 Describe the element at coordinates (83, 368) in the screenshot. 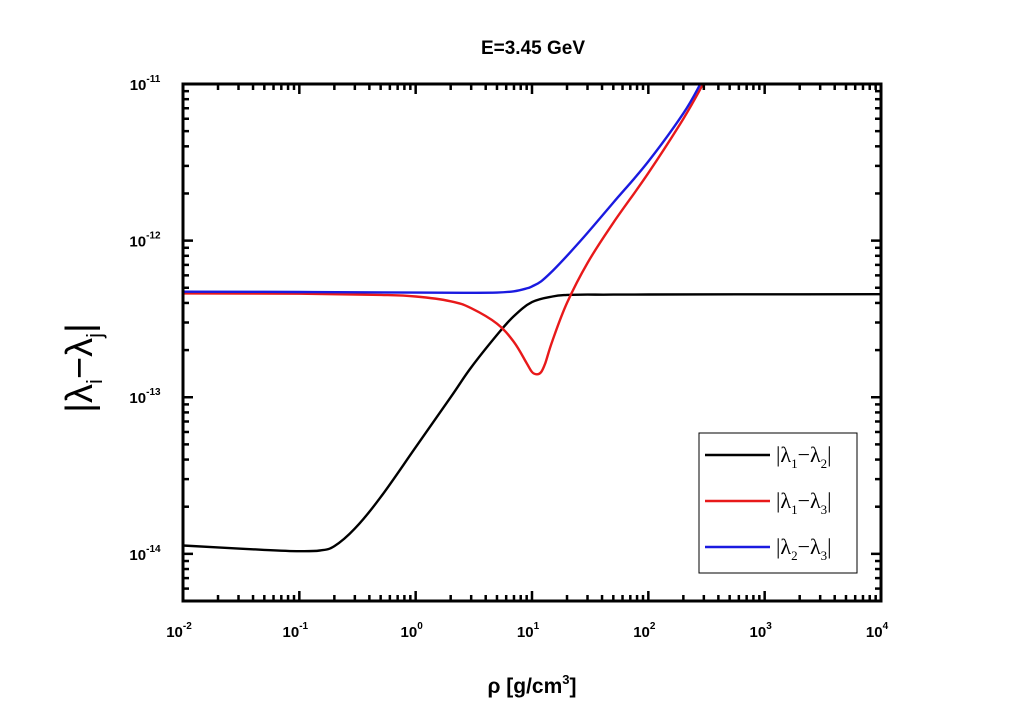

I see `y-axis-label: |λi−λj|` at that location.